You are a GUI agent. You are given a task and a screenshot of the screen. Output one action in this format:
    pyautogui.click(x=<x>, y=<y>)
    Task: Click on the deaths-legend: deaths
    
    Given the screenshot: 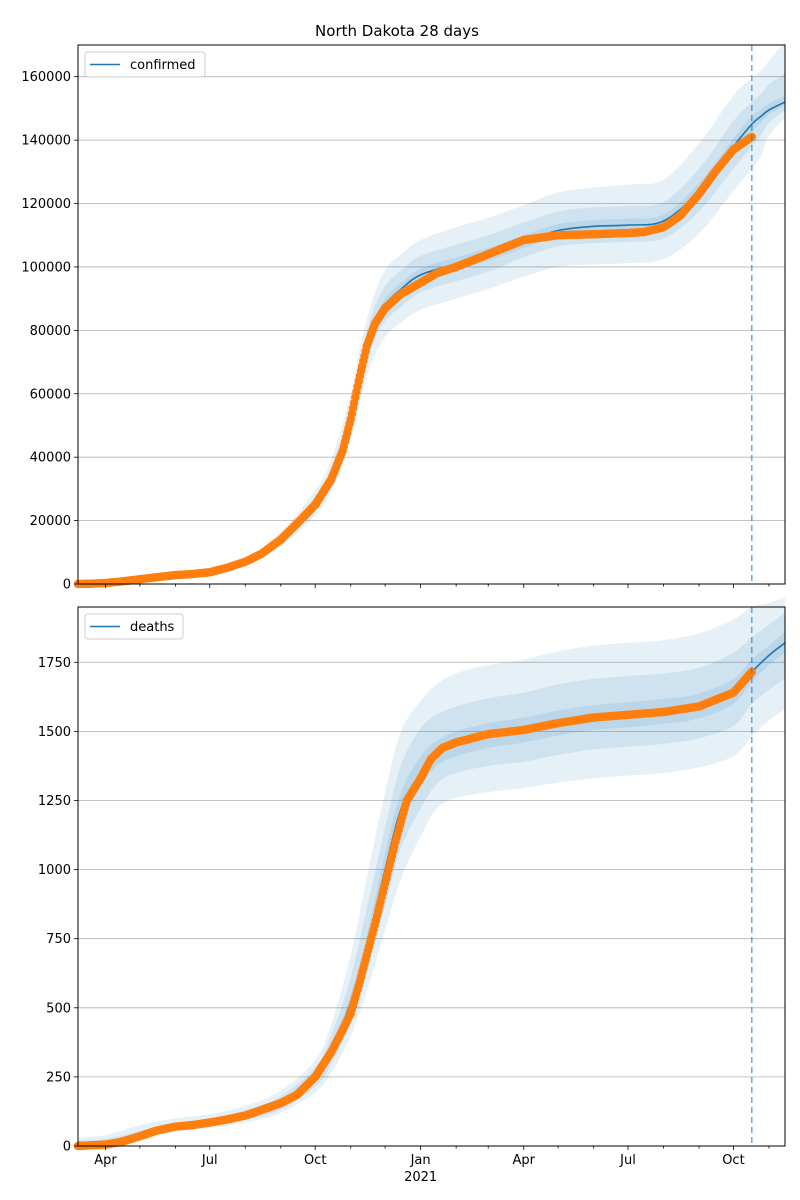 What is the action you would take?
    pyautogui.click(x=134, y=626)
    